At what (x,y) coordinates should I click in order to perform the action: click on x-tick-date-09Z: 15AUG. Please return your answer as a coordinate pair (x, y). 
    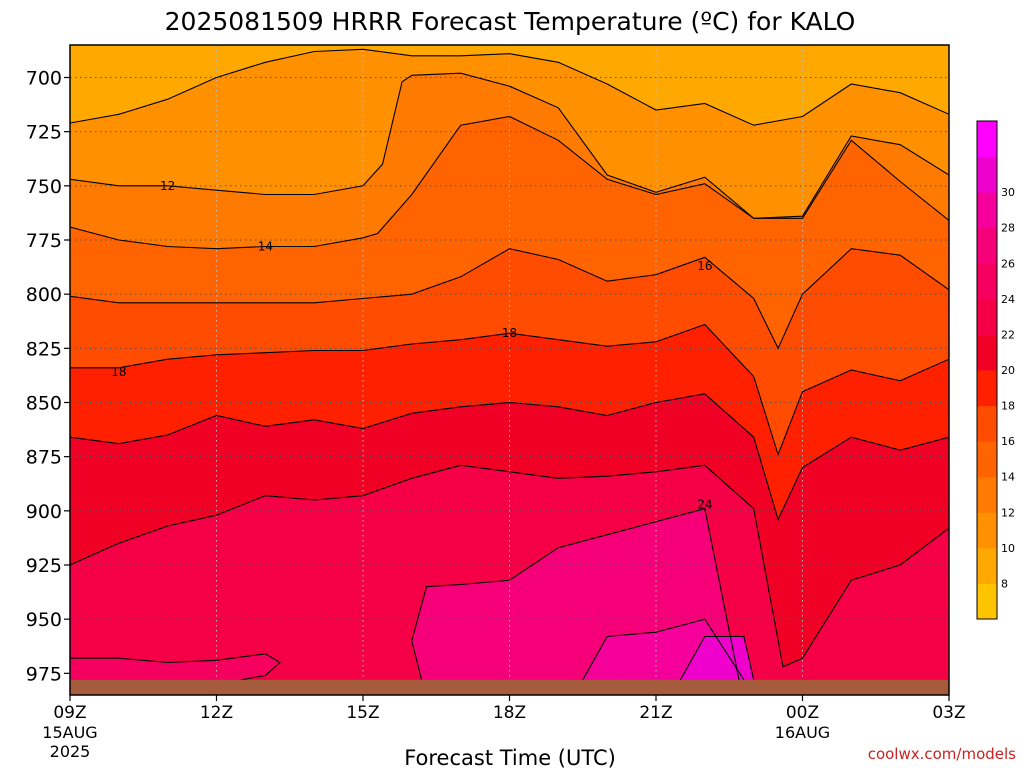
    Looking at the image, I should click on (69, 732).